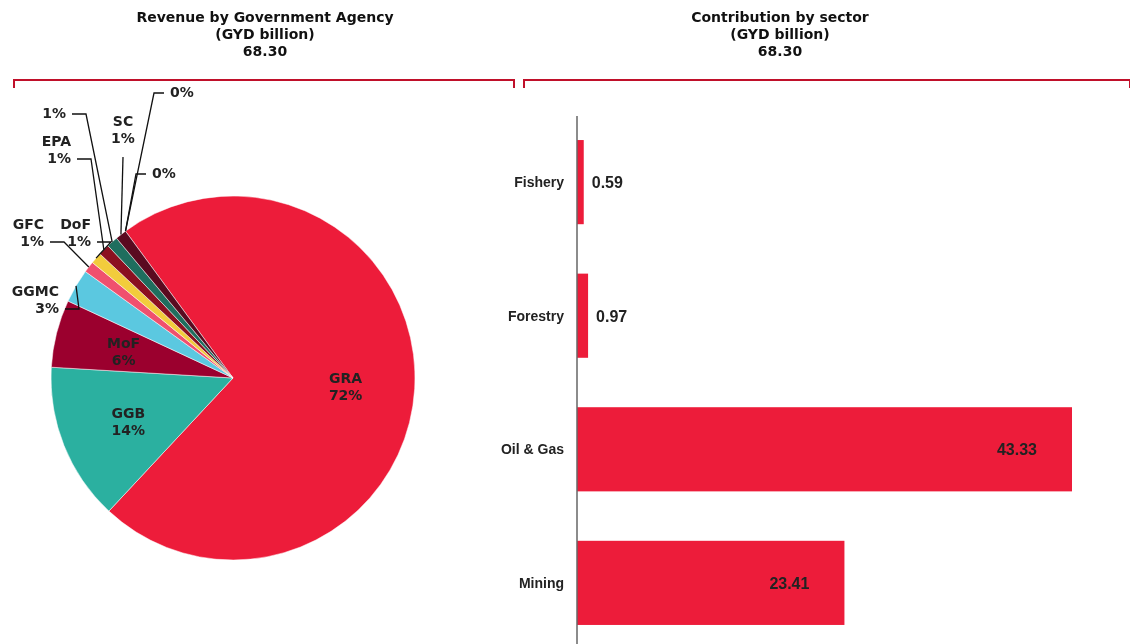 The image size is (1130, 644). I want to click on slice-label: GGB, so click(128, 412).